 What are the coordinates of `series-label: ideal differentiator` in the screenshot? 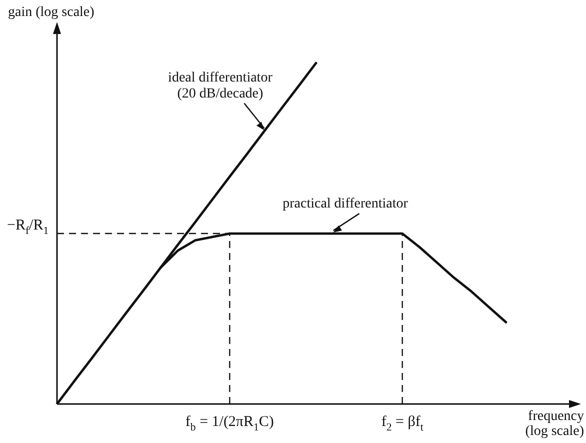 It's located at (220, 78).